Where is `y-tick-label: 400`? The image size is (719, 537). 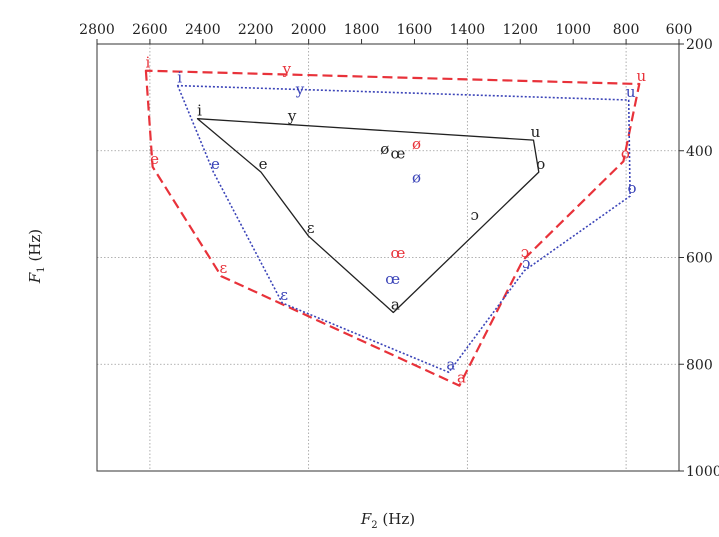
y-tick-label: 400 is located at coordinates (699, 152).